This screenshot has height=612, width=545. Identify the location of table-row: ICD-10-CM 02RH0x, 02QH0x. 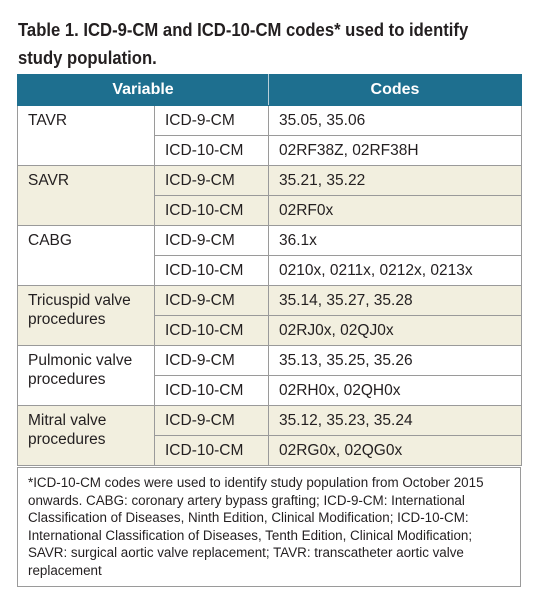
(270, 390).